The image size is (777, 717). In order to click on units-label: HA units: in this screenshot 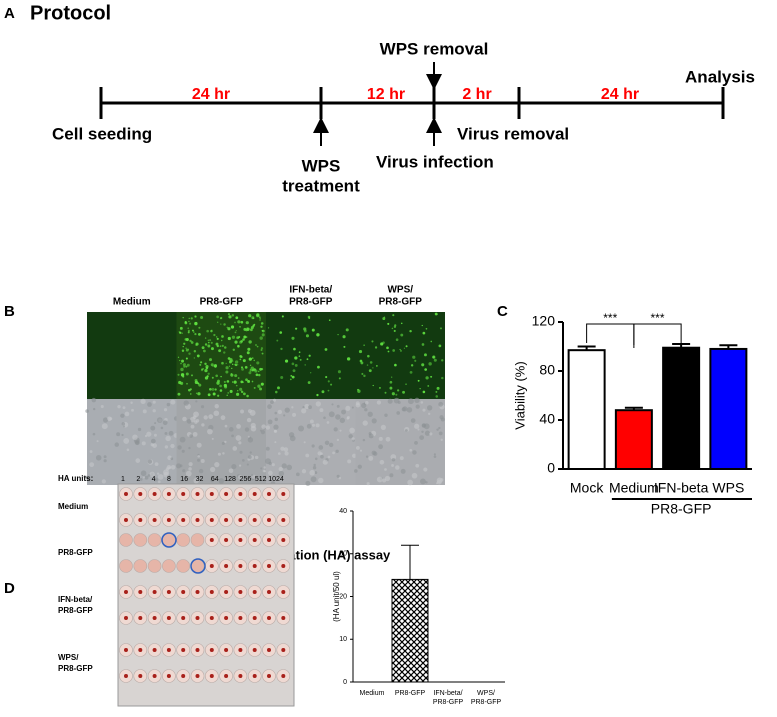, I will do `click(75, 478)`.